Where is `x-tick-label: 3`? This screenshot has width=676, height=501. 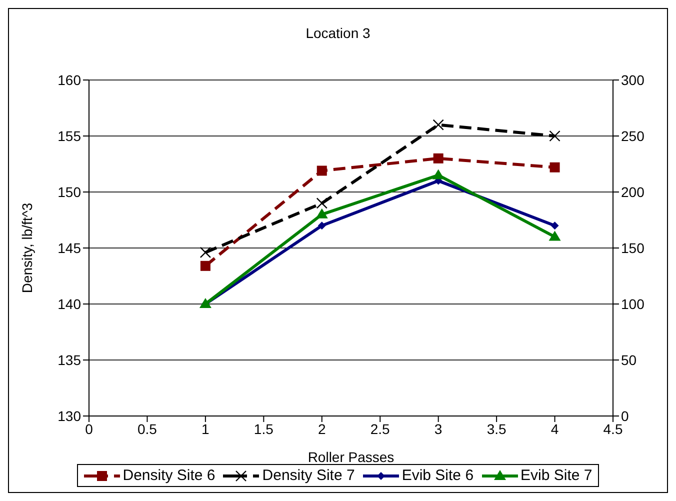 x-tick-label: 3 is located at coordinates (438, 428).